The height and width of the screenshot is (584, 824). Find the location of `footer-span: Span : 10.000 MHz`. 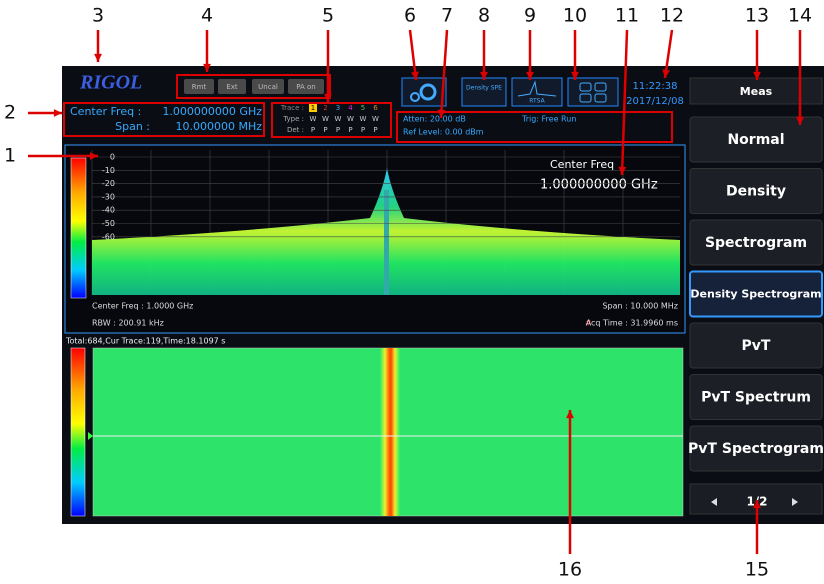

footer-span: Span : 10.000 MHz is located at coordinates (640, 306).